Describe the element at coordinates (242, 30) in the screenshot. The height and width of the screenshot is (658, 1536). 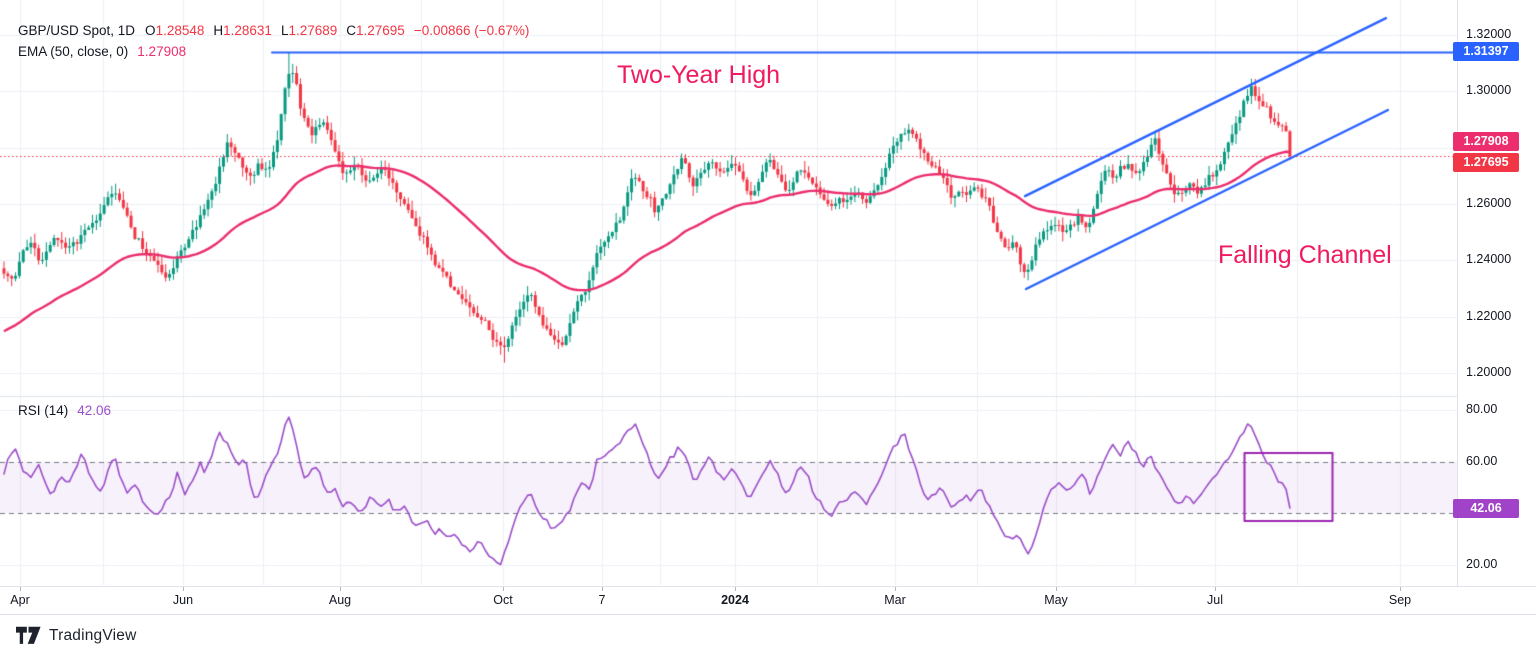
I see `ohlc-high: H1.28631` at that location.